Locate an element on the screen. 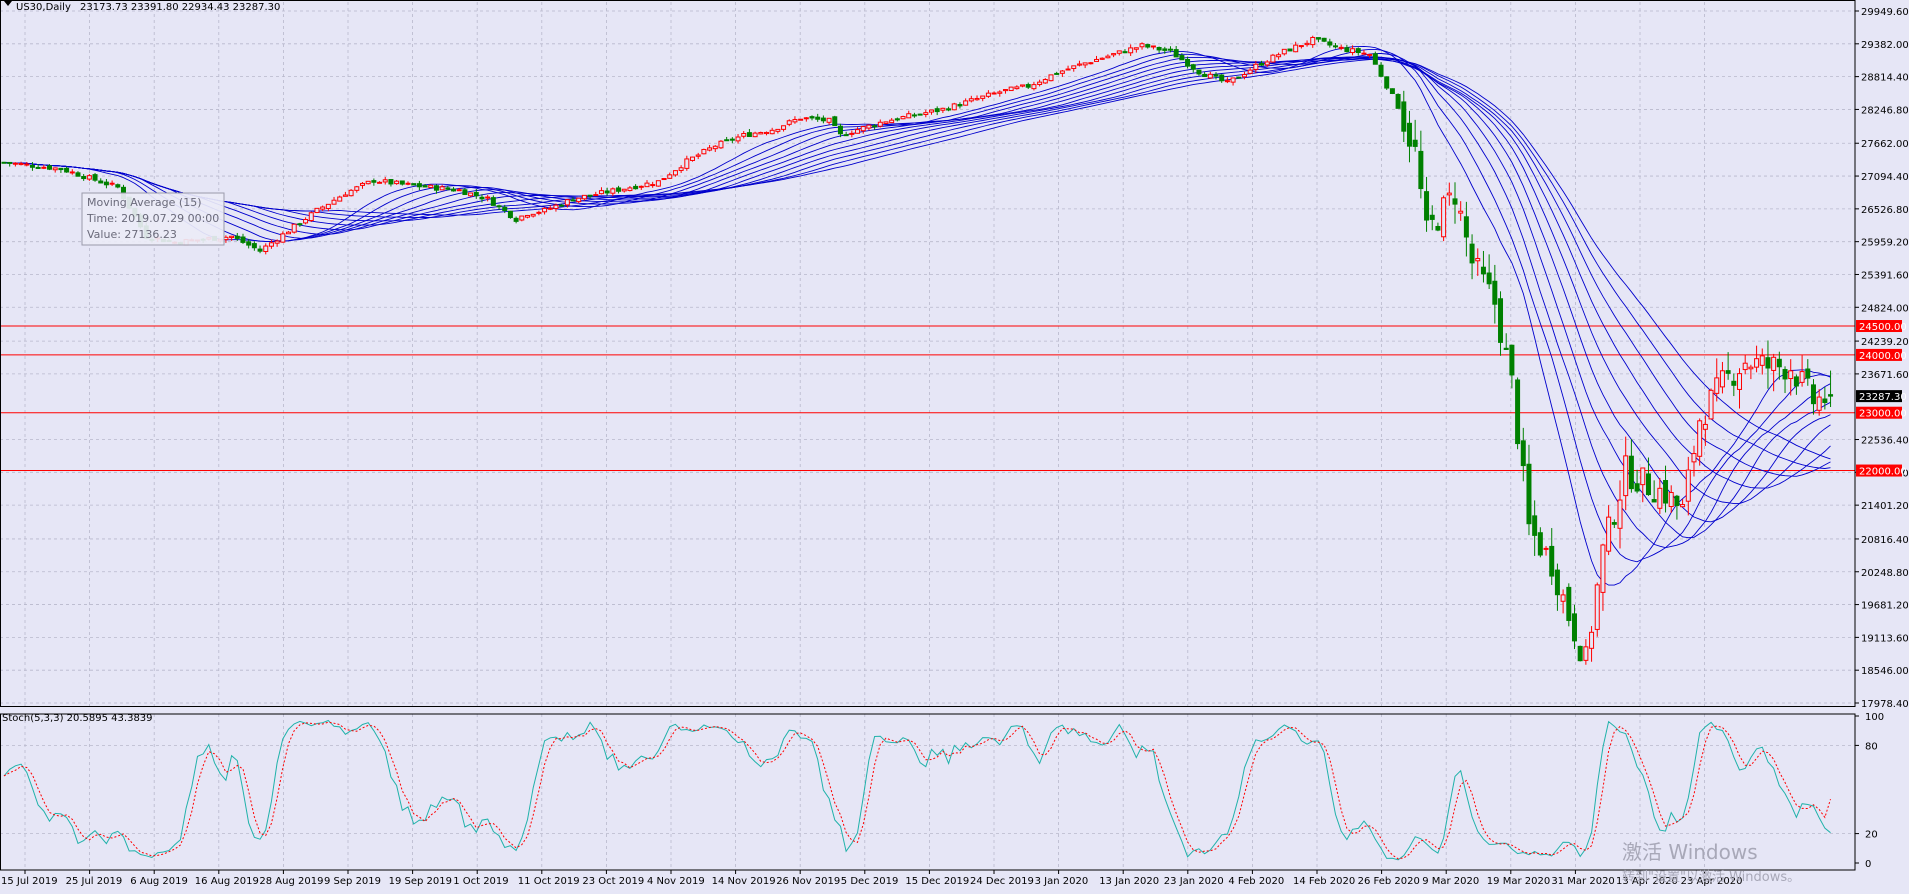 This screenshot has height=894, width=1909. price-tick-label: 20248.80 is located at coordinates (1885, 573).